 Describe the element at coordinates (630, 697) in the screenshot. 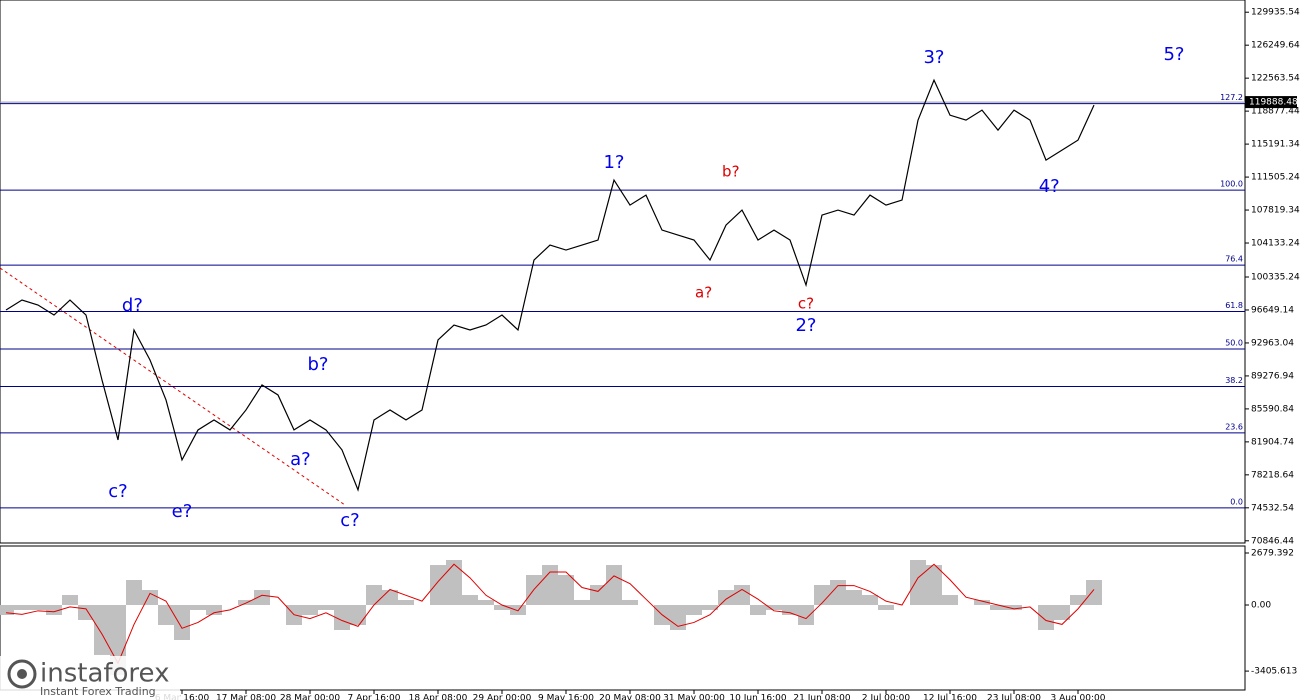

I see `x-tick-label: 20 May 08:00` at that location.